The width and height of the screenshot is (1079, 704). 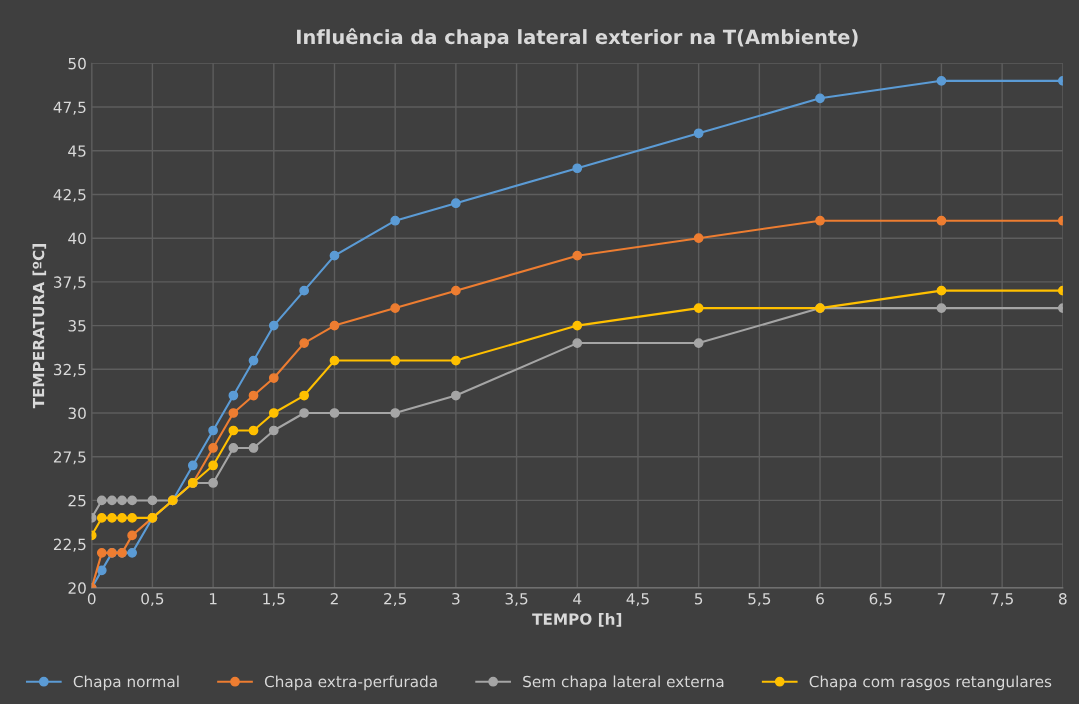 I want to click on y-tick-label: 30, so click(x=77, y=413).